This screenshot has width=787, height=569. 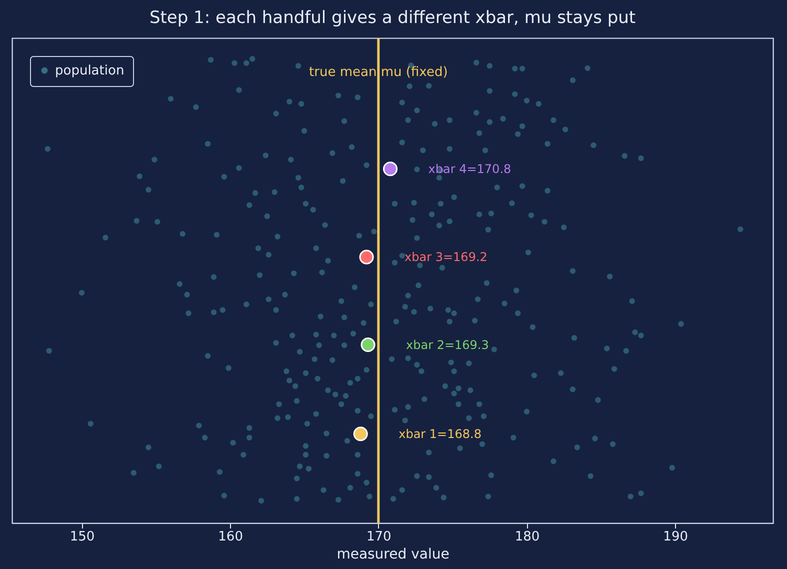 I want to click on annotation: xbar 2=169.3, so click(x=447, y=345).